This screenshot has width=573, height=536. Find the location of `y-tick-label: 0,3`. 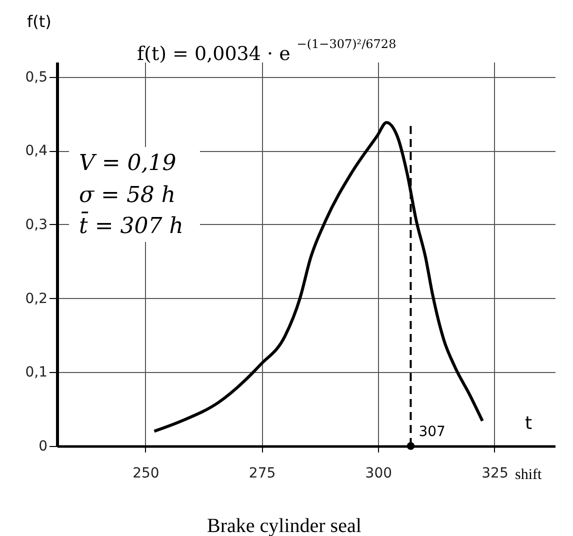

y-tick-label: 0,3 is located at coordinates (36, 224).